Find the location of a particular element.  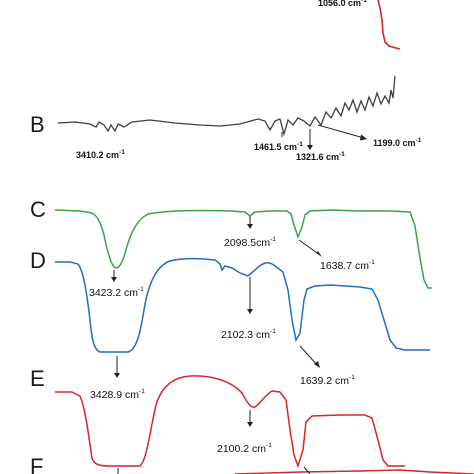

peak-label-c-1638: 1638.7 cm-1 is located at coordinates (347, 265).